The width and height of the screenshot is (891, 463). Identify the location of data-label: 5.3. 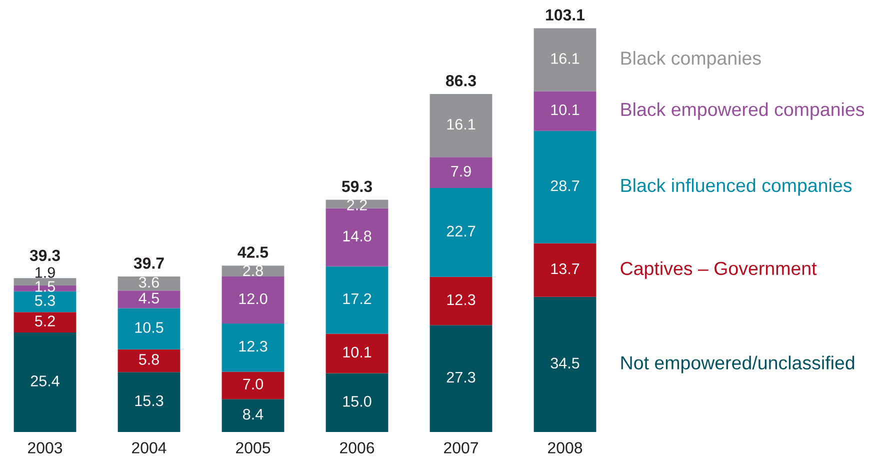
(44, 300).